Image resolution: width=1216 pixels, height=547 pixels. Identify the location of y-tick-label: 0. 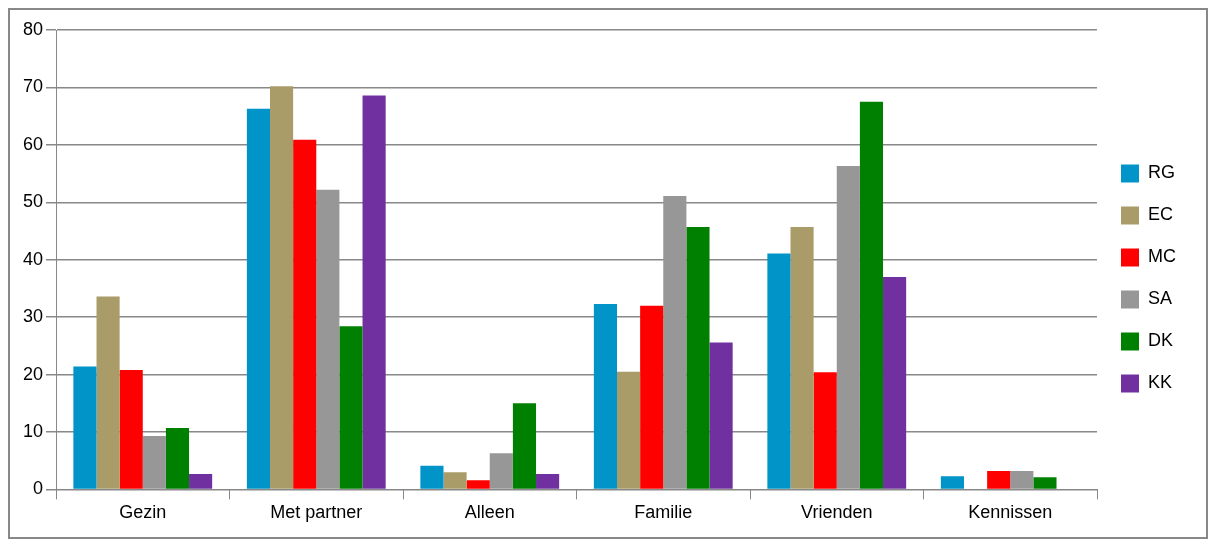
(38, 488).